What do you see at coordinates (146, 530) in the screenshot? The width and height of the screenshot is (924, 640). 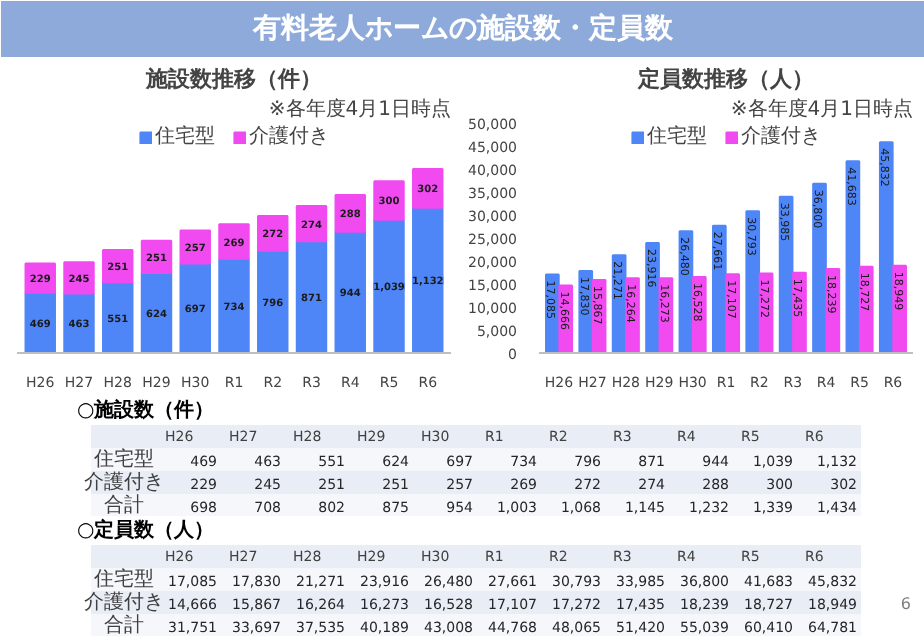 I see `text: ○定員数（人）` at bounding box center [146, 530].